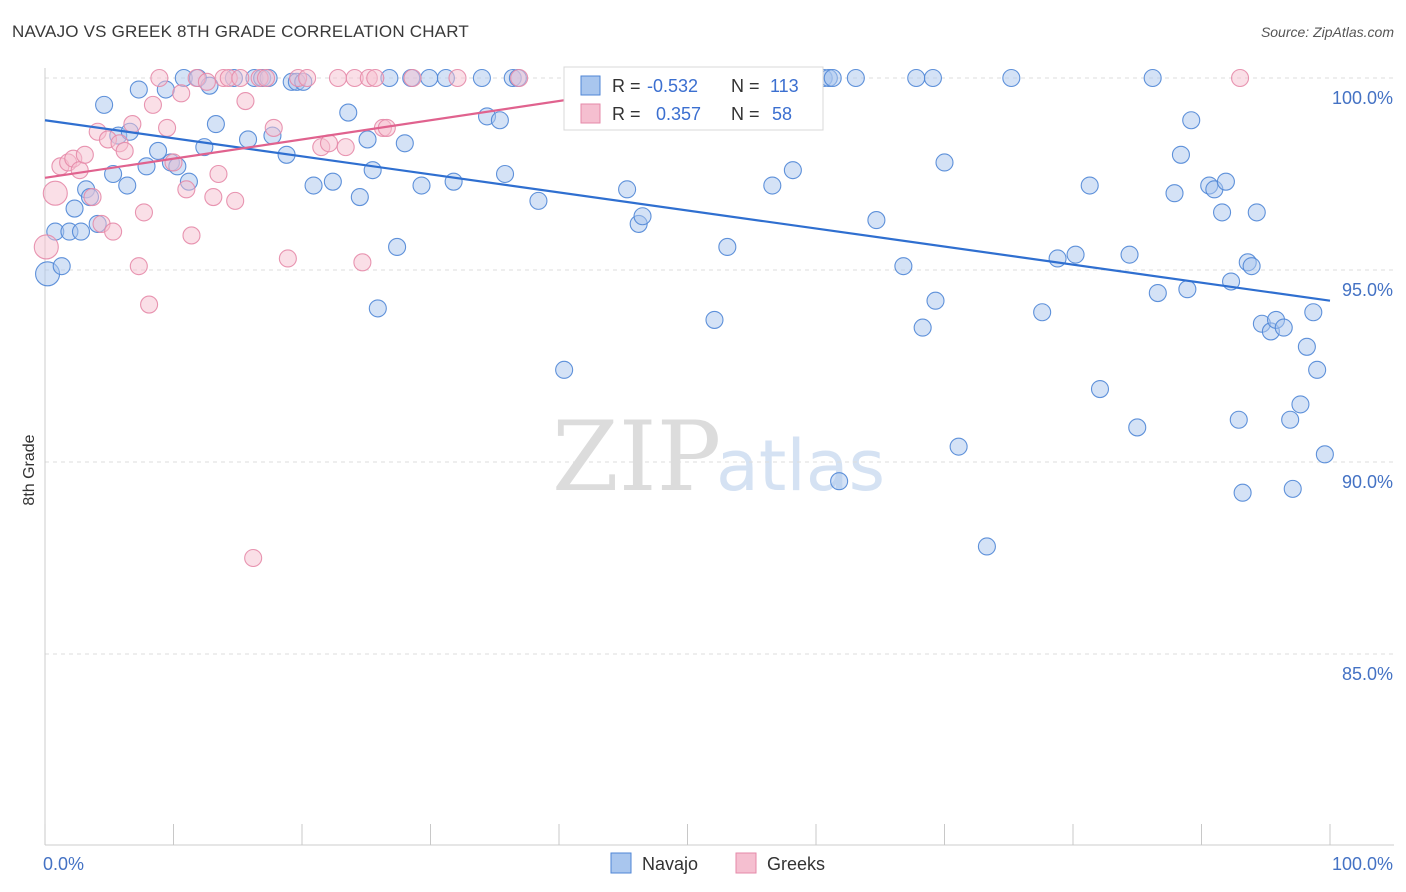 The height and width of the screenshot is (892, 1406). I want to click on greeks-swatch, so click(590, 113).